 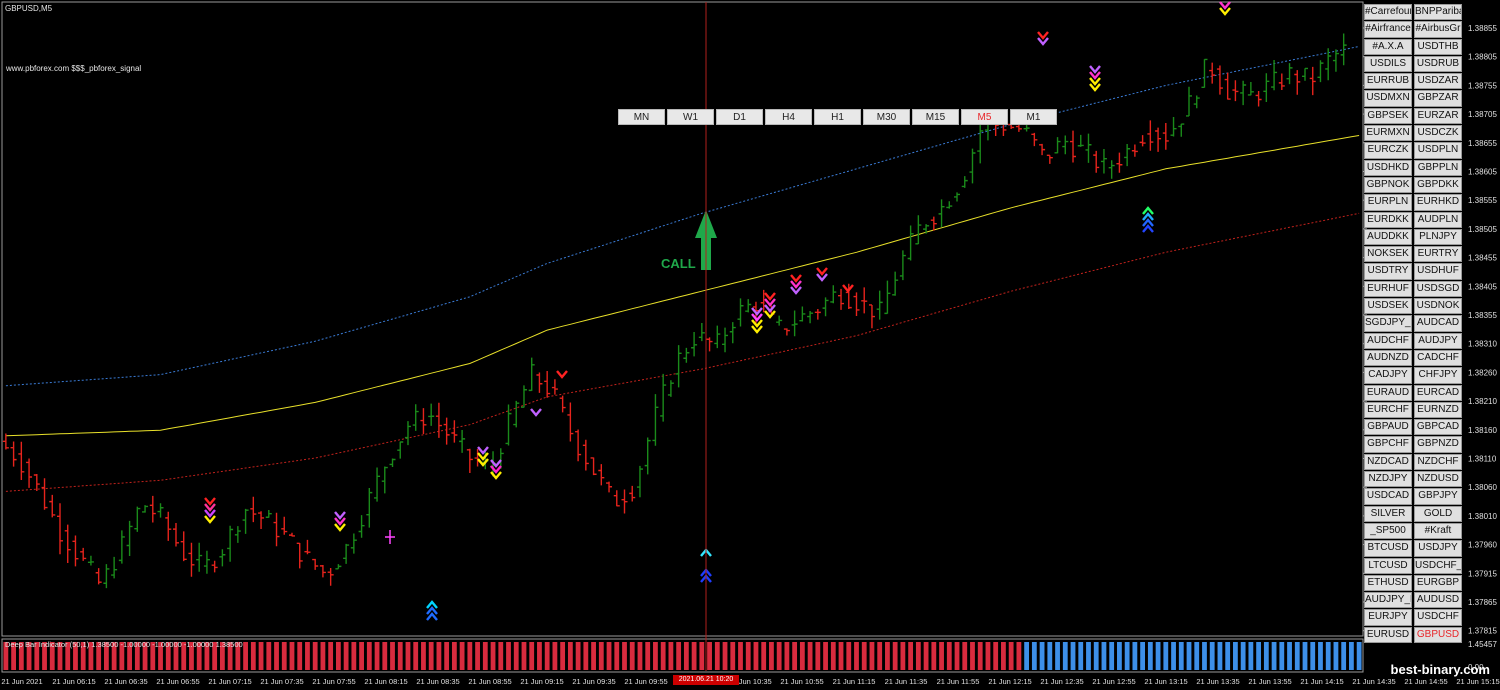 I want to click on symbol-button: CADCHF, so click(x=1438, y=358).